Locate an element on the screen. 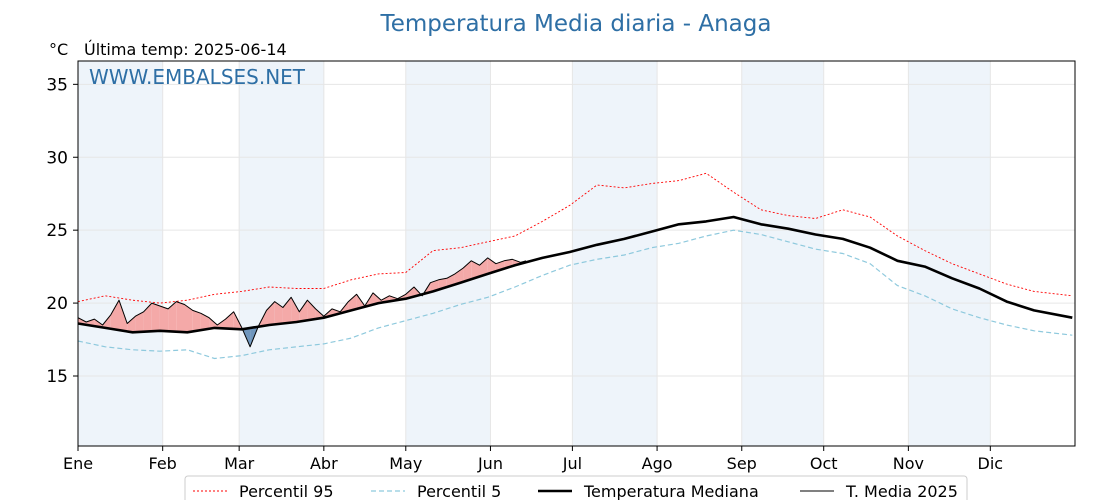  unit-label: °C is located at coordinates (58, 49).